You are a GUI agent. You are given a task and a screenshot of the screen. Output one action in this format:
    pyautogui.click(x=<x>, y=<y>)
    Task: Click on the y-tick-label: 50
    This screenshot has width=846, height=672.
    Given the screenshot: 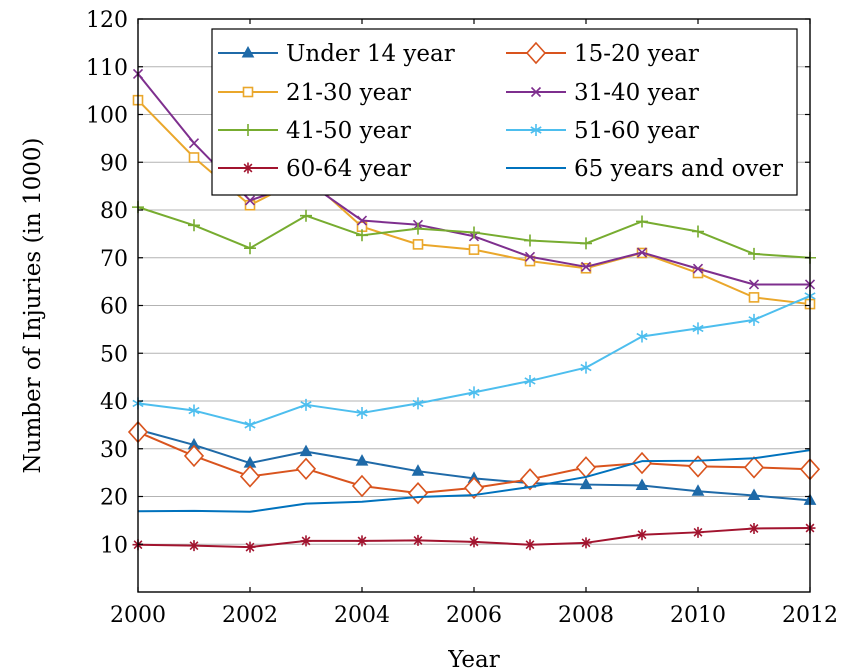 What is the action you would take?
    pyautogui.click(x=114, y=354)
    